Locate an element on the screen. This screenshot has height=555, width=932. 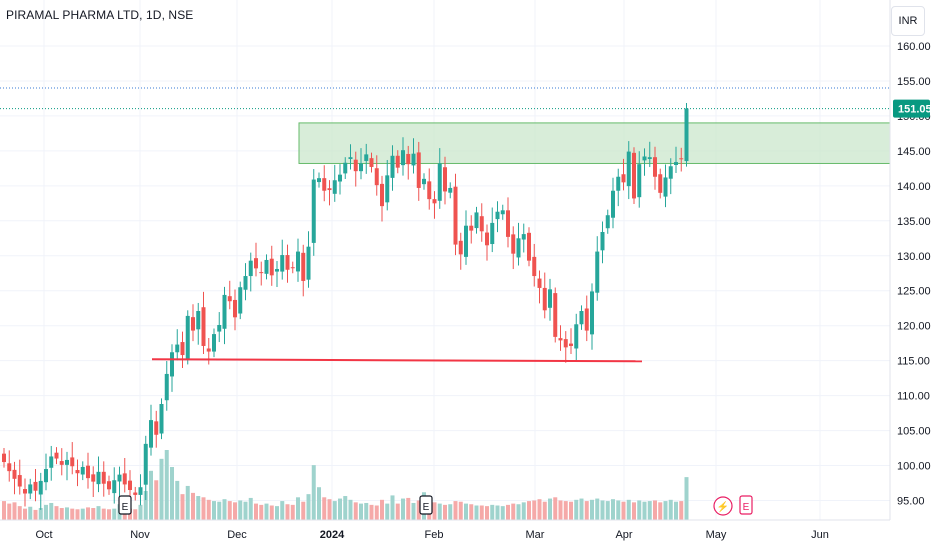
y-tick-label: 160.00 is located at coordinates (914, 47).